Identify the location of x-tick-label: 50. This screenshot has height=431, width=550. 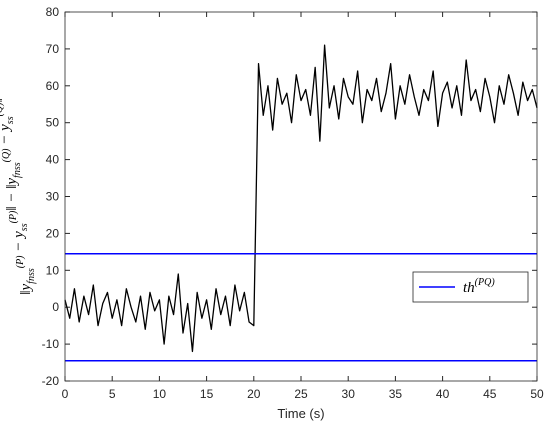
(537, 394).